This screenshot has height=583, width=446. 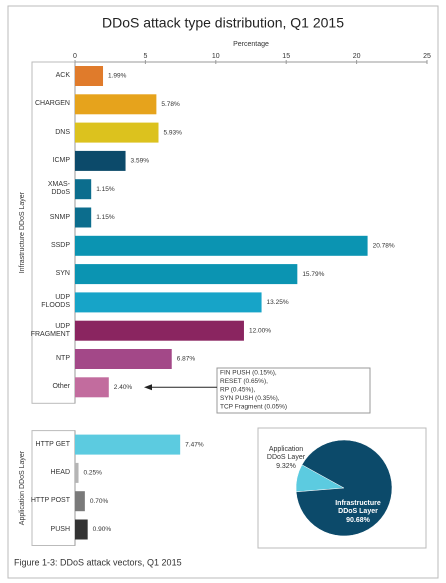 I want to click on x-tick-label: 20, so click(x=357, y=56).